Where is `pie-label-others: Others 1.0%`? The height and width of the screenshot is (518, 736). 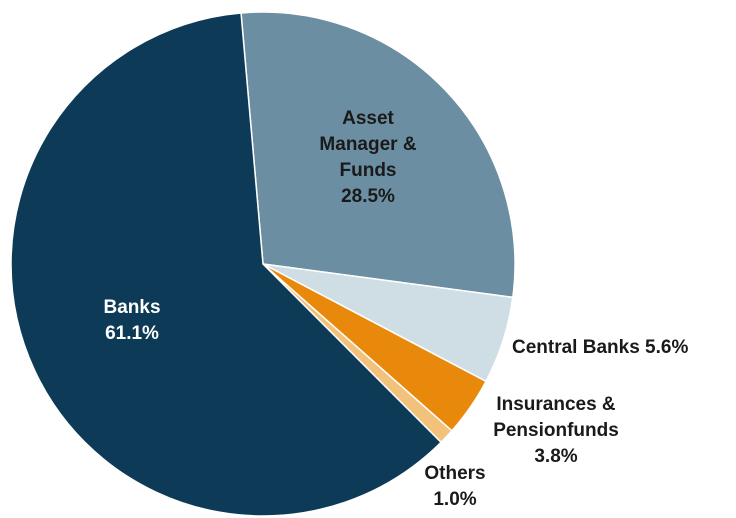 pie-label-others: Others 1.0% is located at coordinates (454, 486).